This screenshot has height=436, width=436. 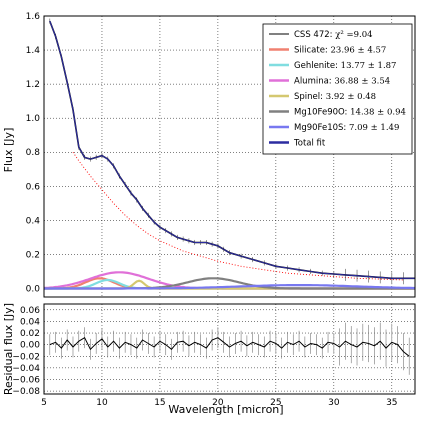 I want to click on bottom-y-axis-label: Residual flux [Jy], so click(x=8, y=349).